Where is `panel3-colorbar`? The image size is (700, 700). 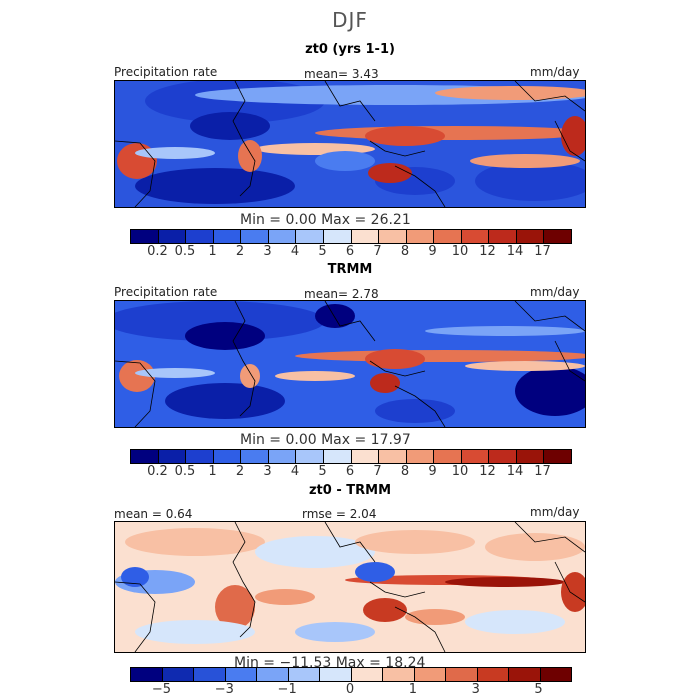 panel3-colorbar is located at coordinates (351, 674).